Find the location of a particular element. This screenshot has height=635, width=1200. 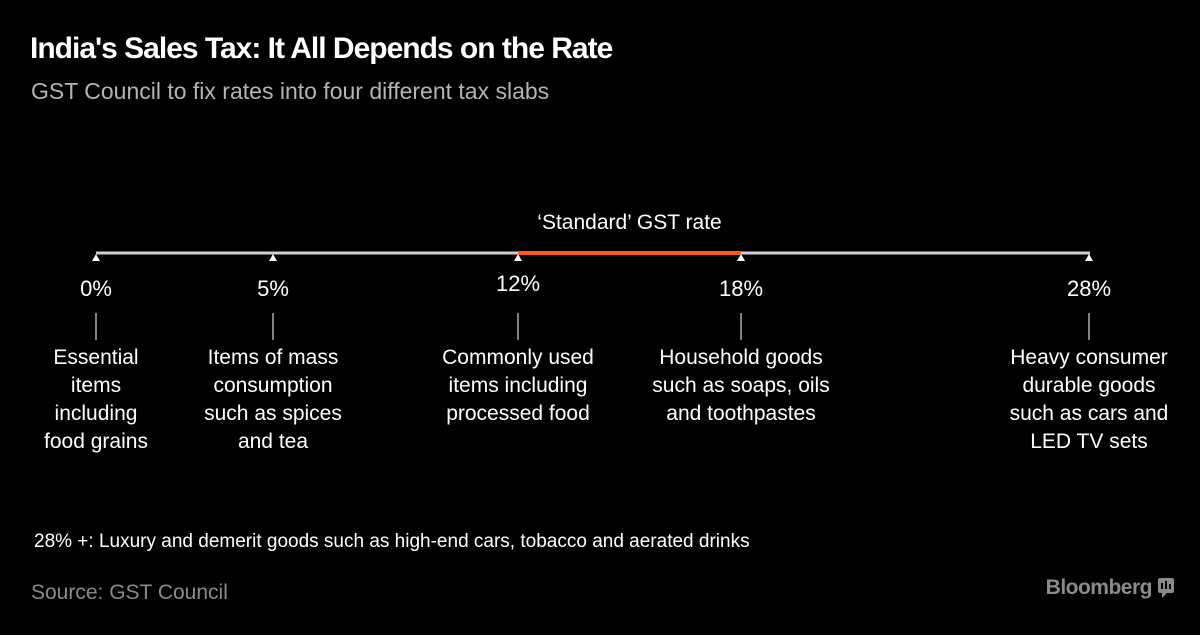

rate-description-line: consumption is located at coordinates (272, 385).